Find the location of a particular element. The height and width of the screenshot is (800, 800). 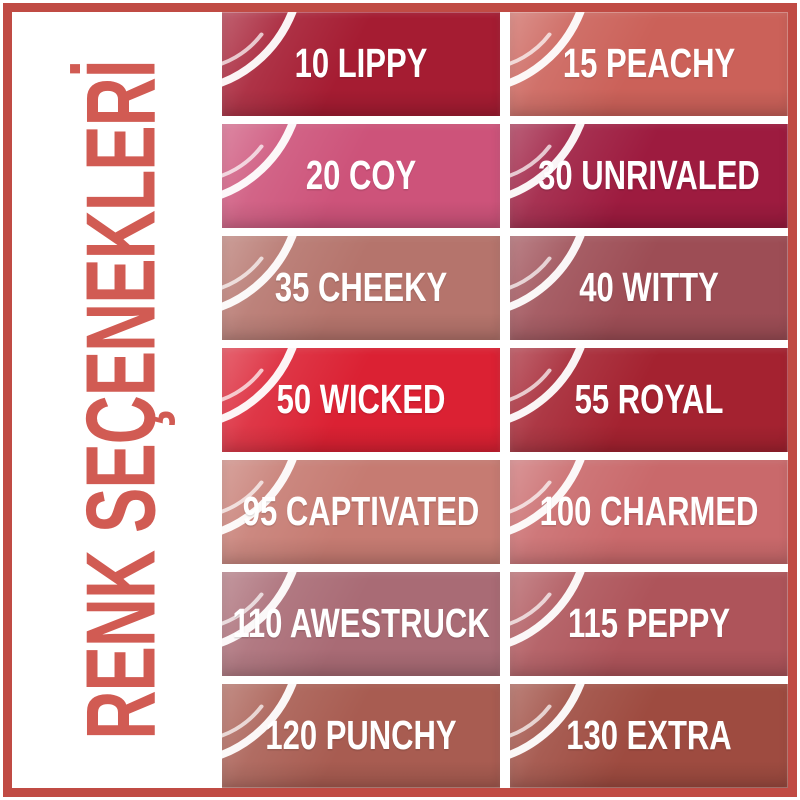

shade-label: 110 AWESTRUCK is located at coordinates (361, 623).